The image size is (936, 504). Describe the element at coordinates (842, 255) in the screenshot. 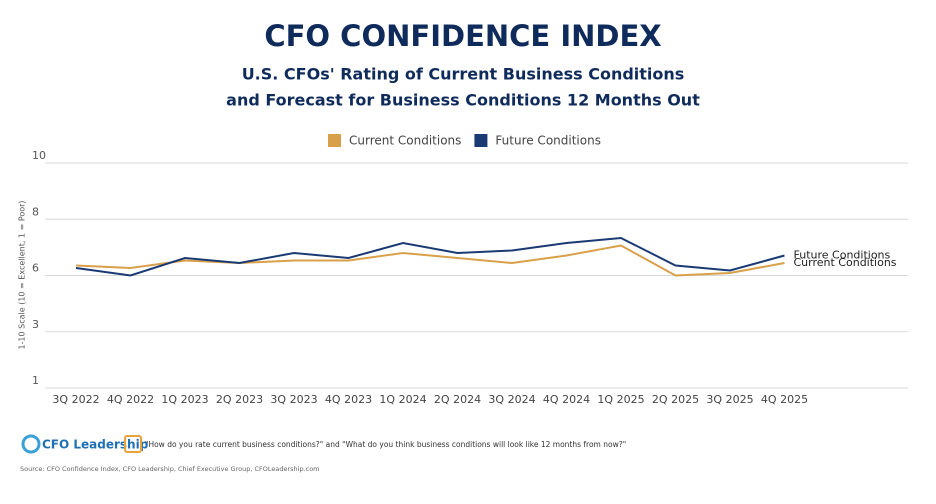

I see `end-label: Future Conditions` at that location.